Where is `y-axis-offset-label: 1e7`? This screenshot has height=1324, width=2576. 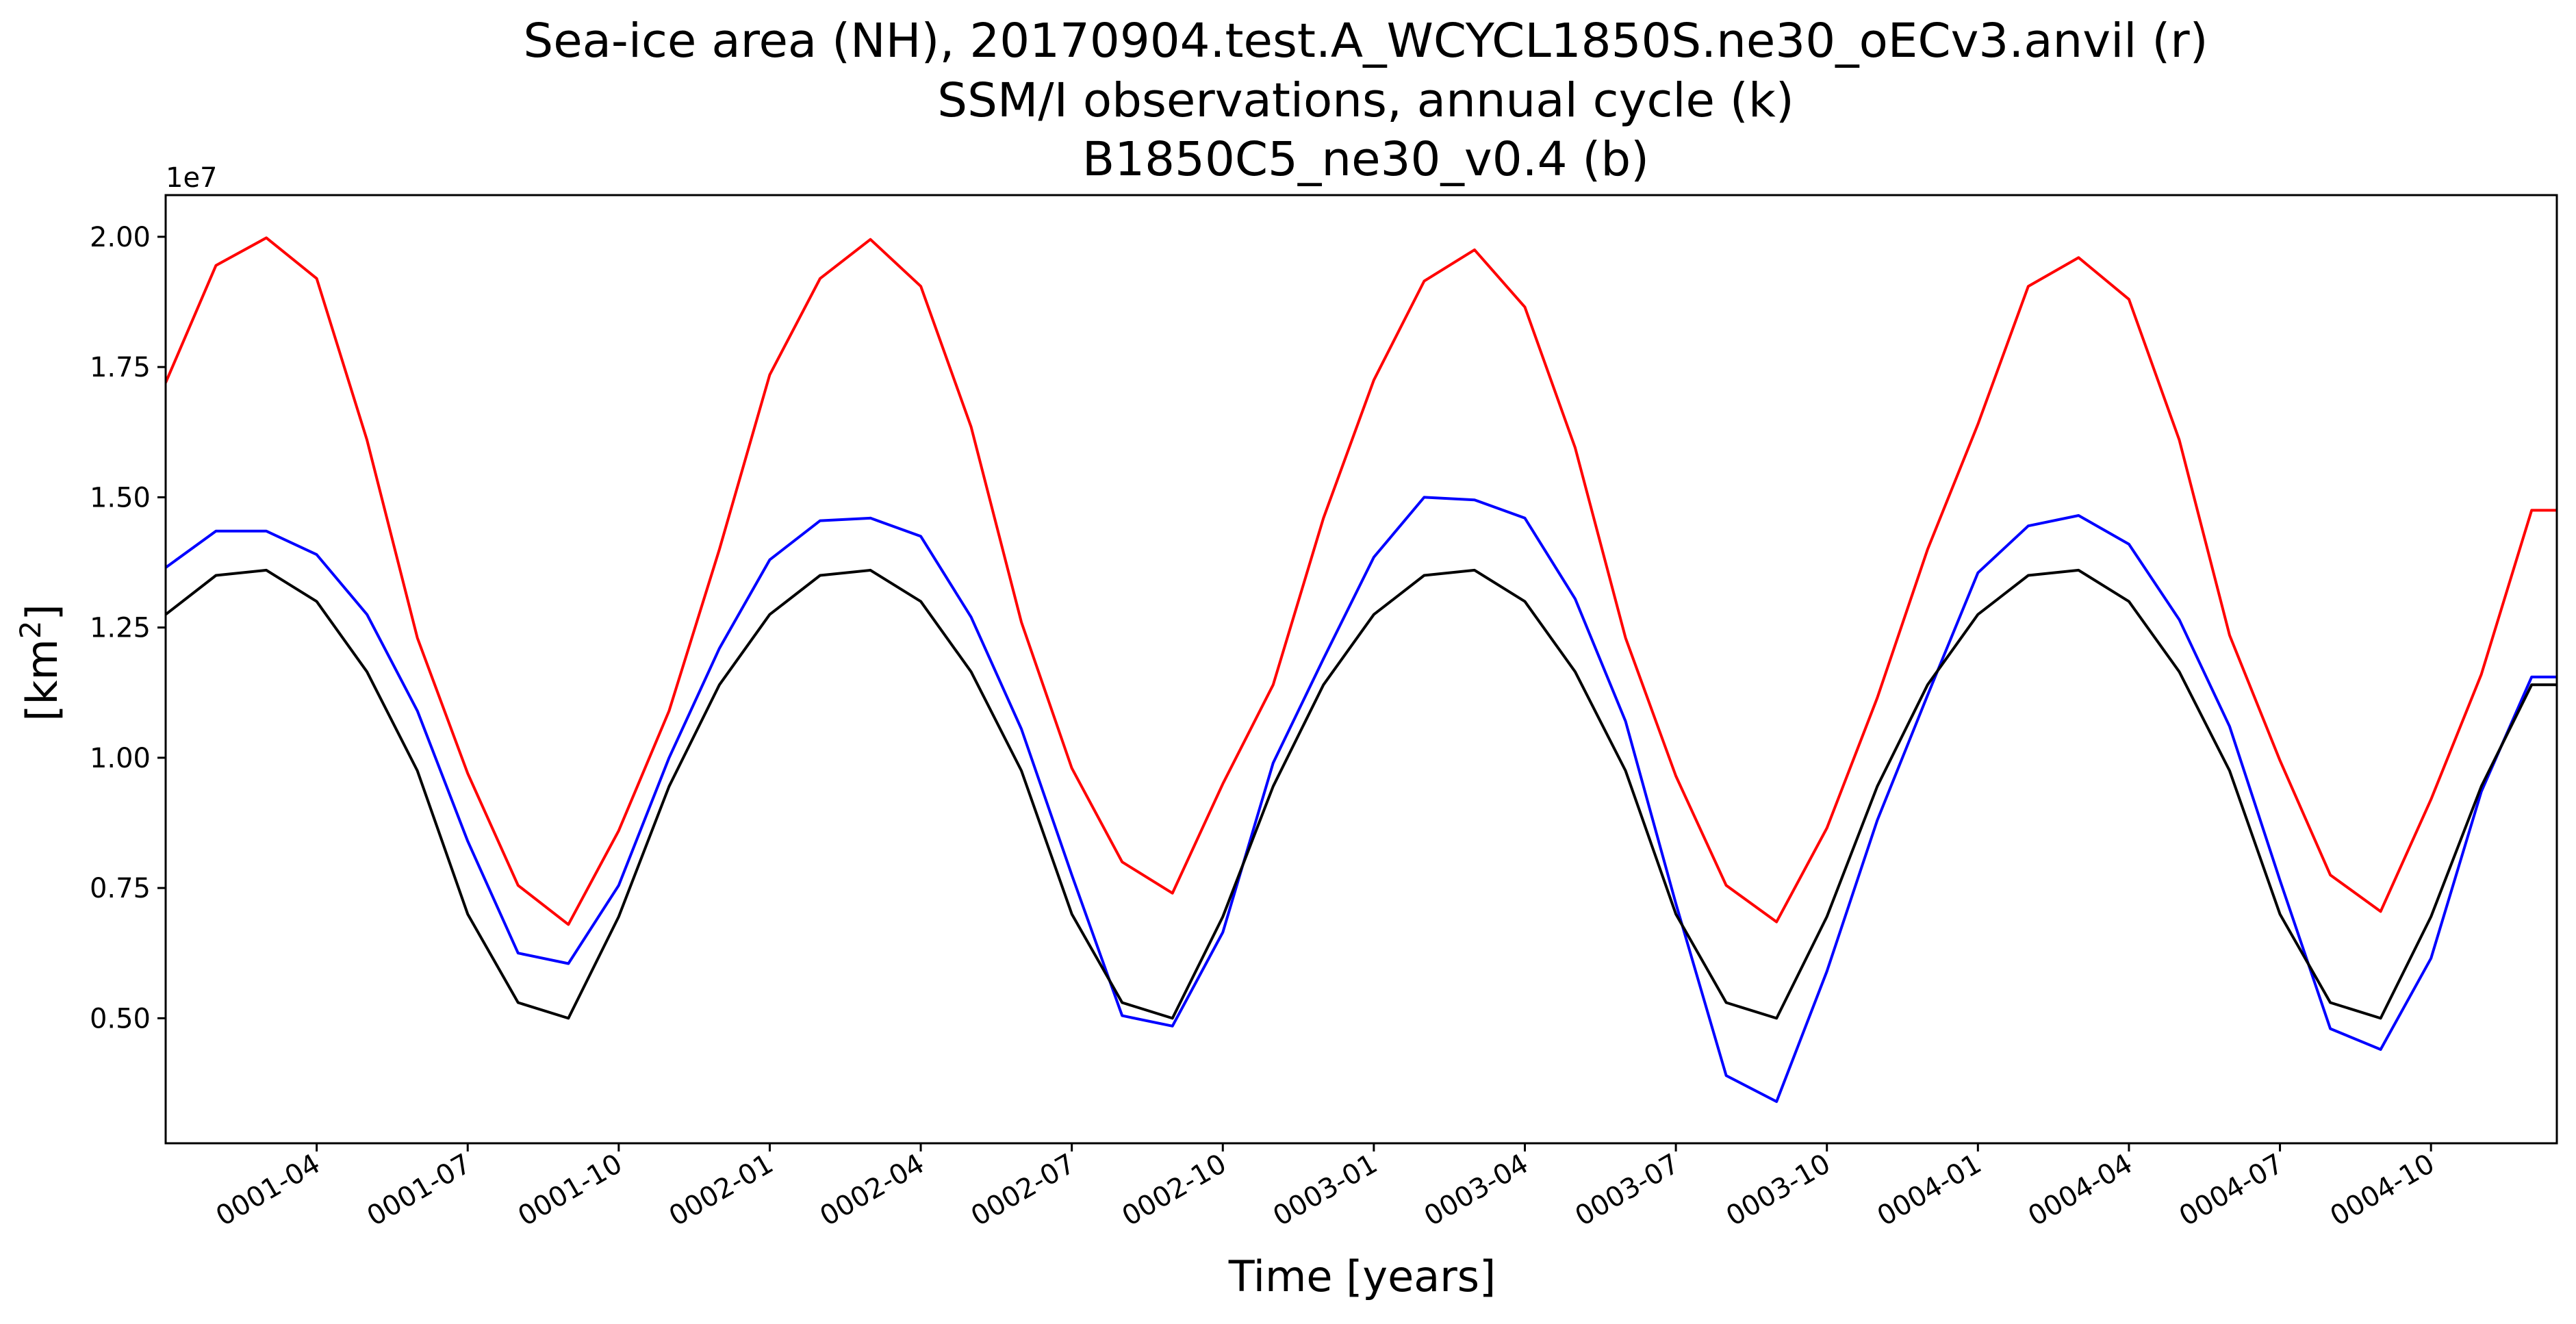
y-axis-offset-label: 1e7 is located at coordinates (192, 178).